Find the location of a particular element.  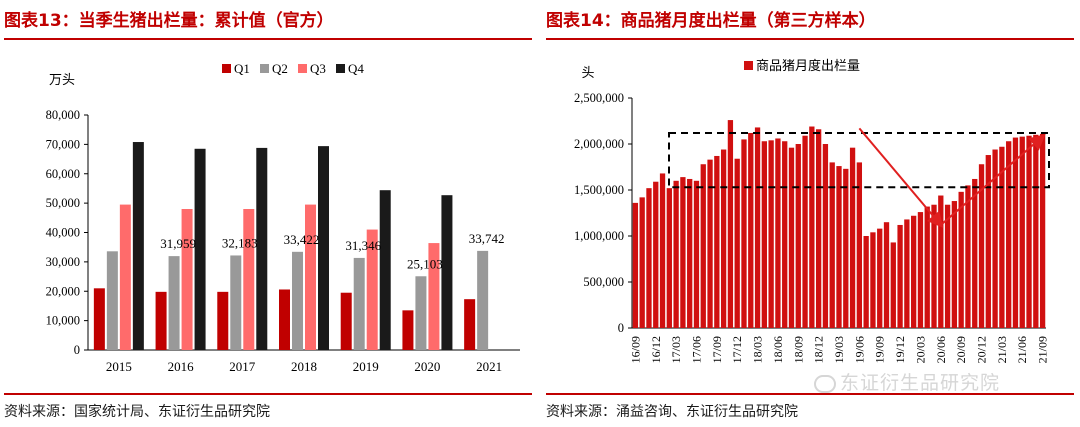

x-tick-label: 2021 is located at coordinates (489, 366).